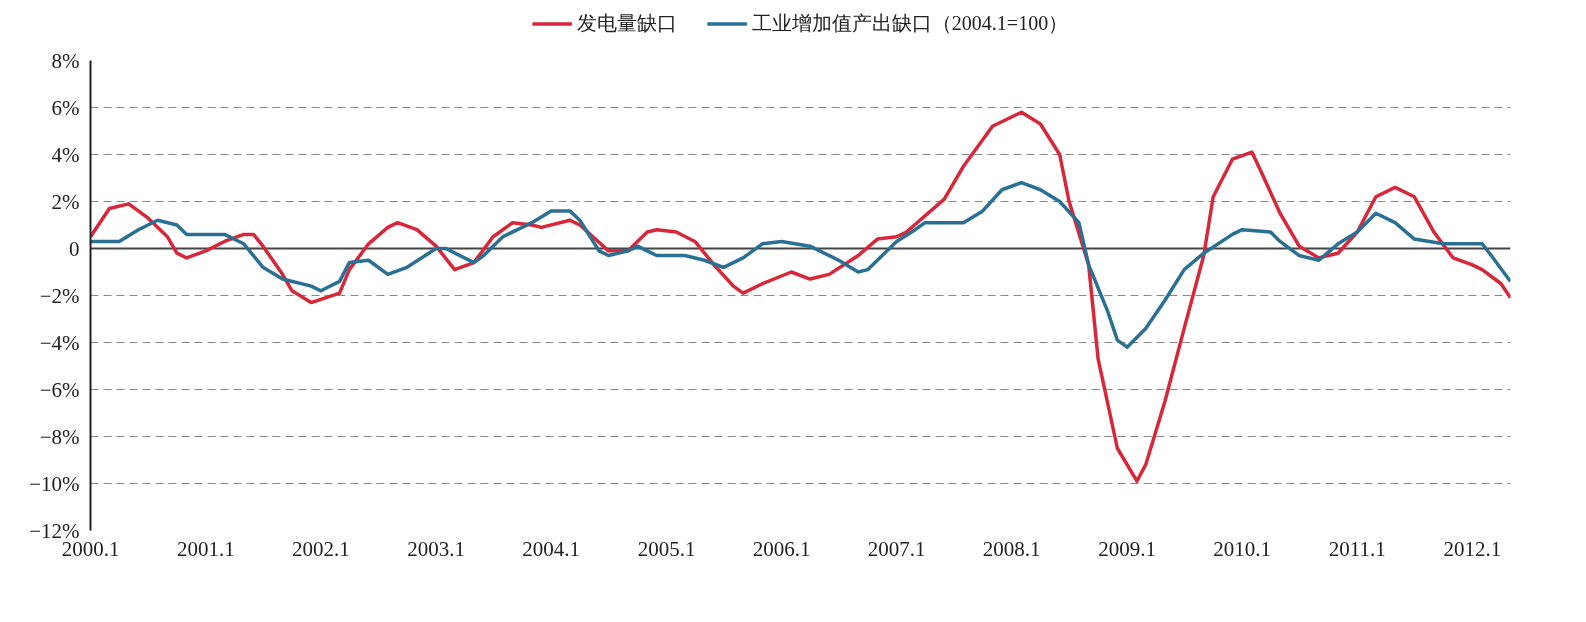  Describe the element at coordinates (74, 248) in the screenshot. I see `y-tick-label: 0` at that location.